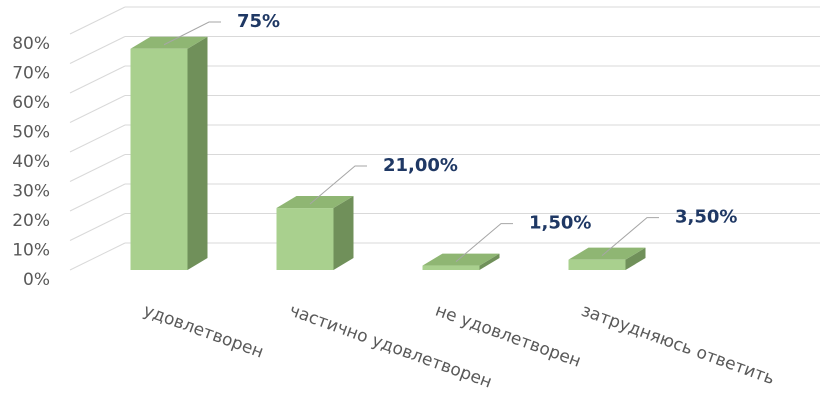 This screenshot has height=400, width=839. What do you see at coordinates (31, 103) in the screenshot?
I see `y-tick-label: 60%` at bounding box center [31, 103].